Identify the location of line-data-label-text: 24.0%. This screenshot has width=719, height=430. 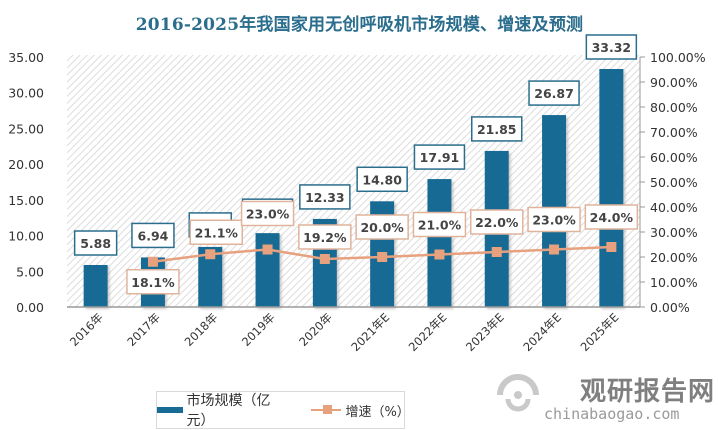
(612, 217).